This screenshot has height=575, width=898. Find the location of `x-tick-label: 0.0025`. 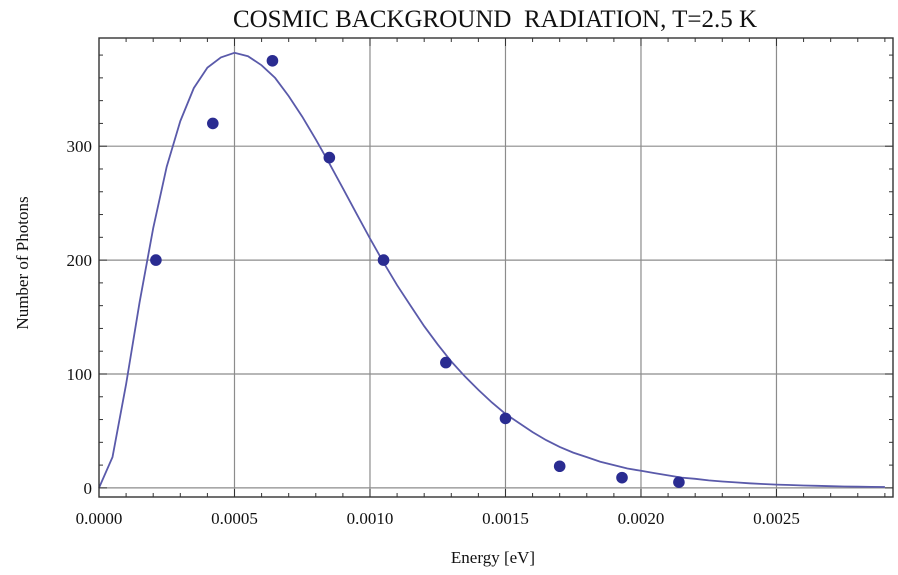

x-tick-label: 0.0025 is located at coordinates (776, 518).